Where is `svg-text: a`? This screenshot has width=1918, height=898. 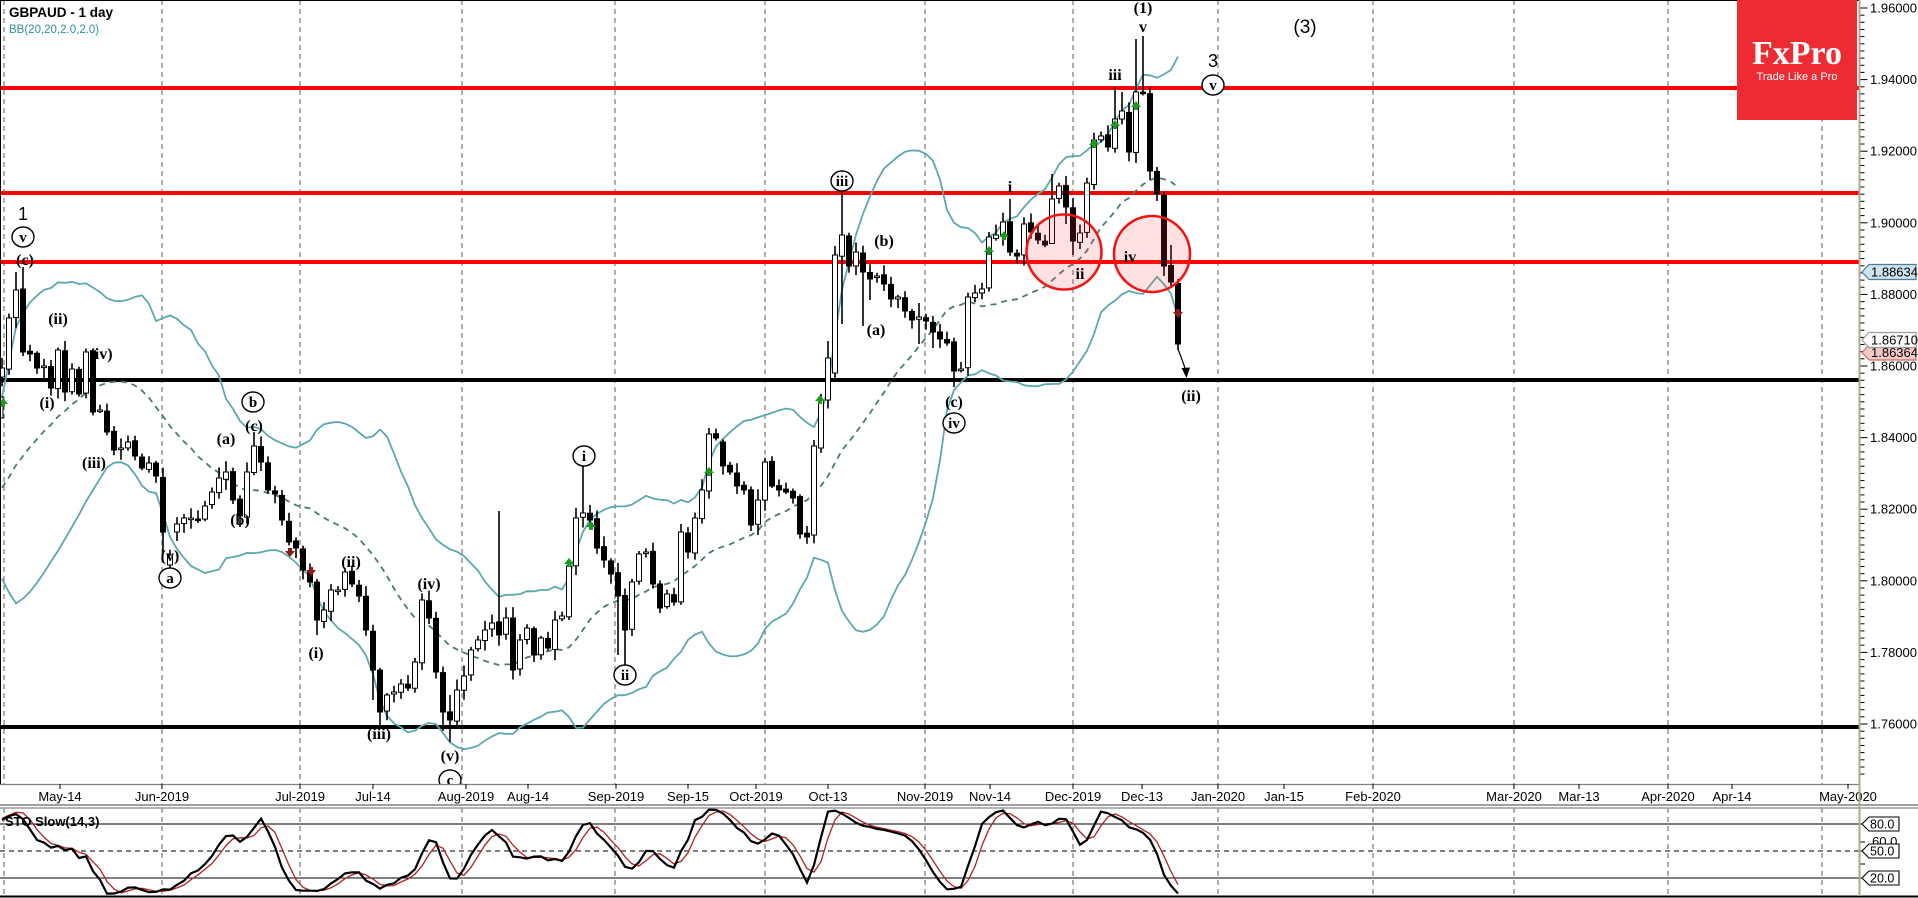
svg-text: a is located at coordinates (170, 579).